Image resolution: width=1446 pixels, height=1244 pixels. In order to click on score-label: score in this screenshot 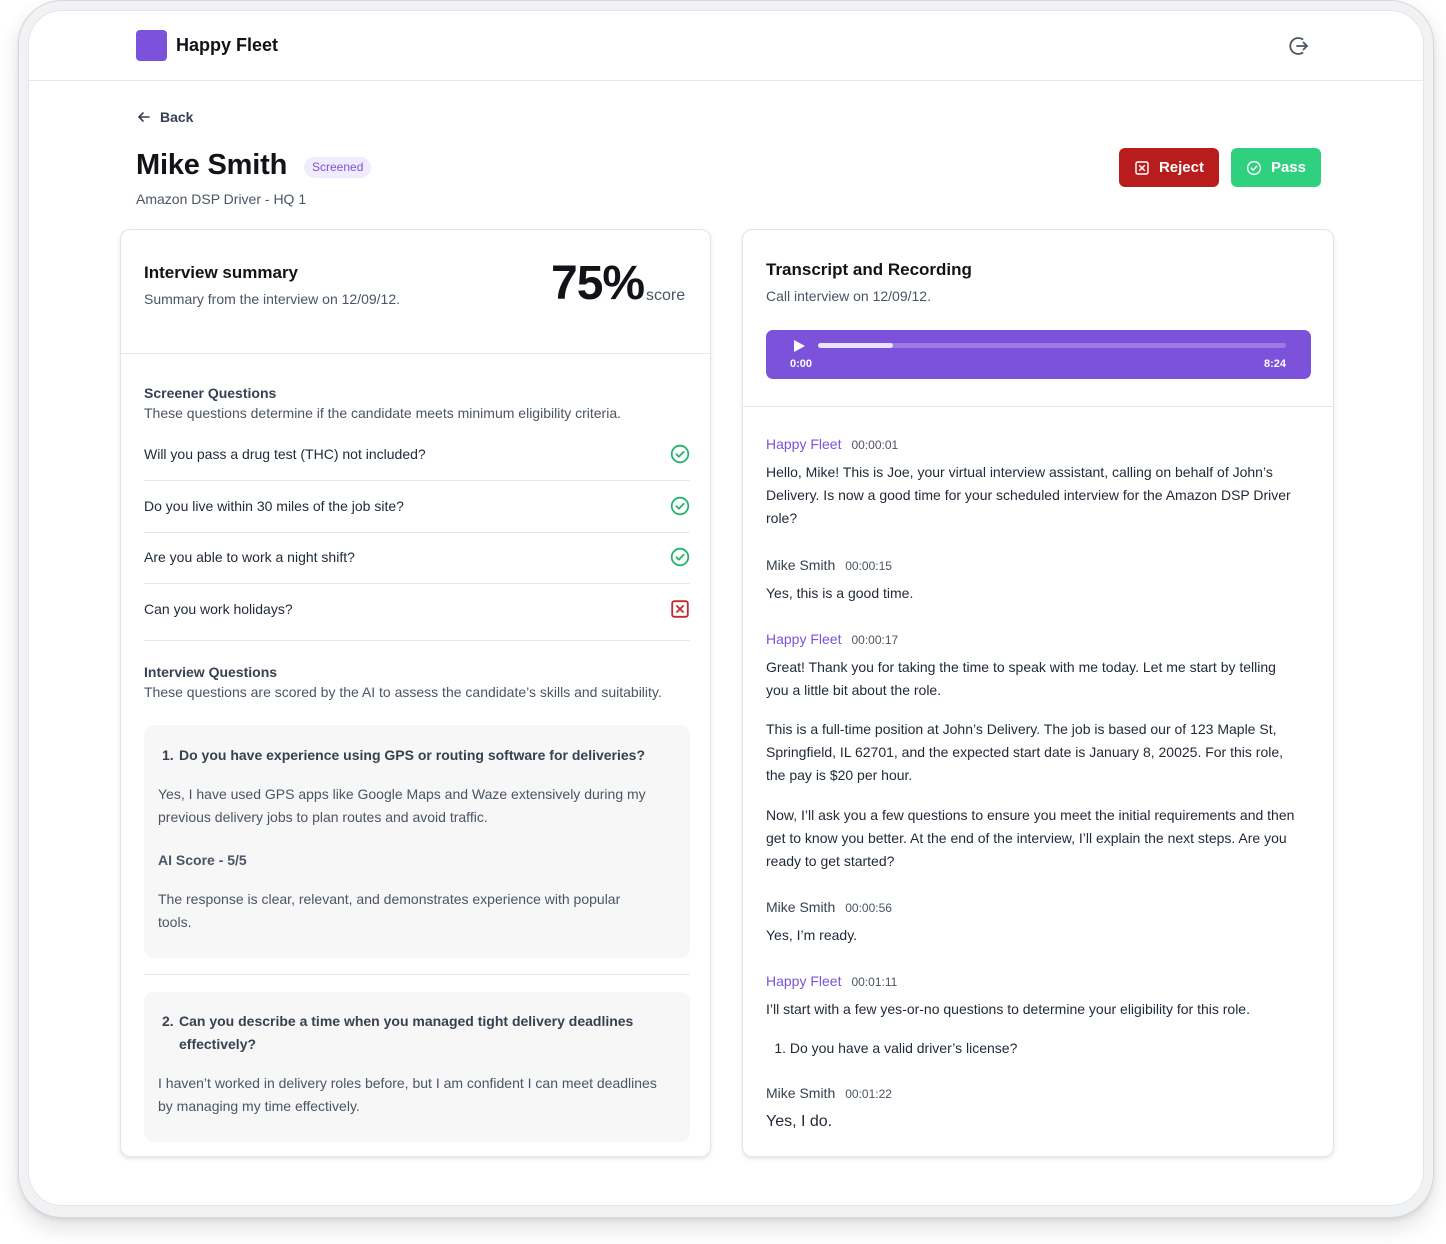, I will do `click(666, 295)`.